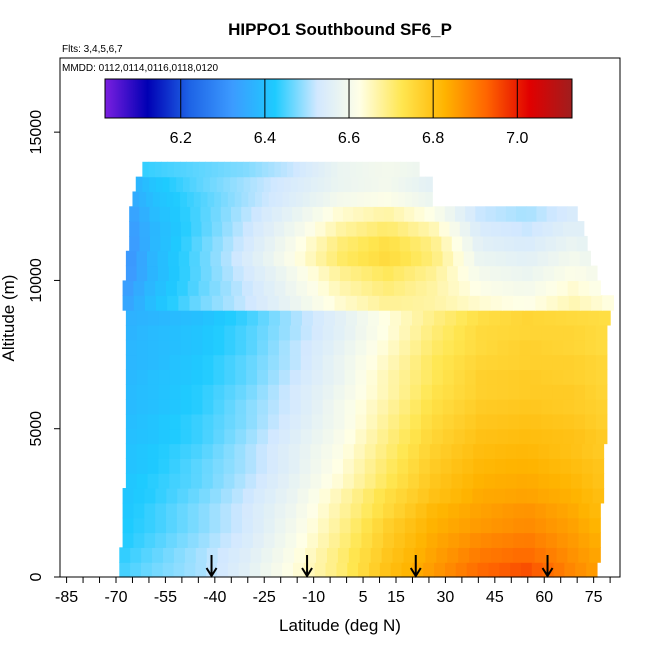 Image resolution: width=650 pixels, height=650 pixels. I want to click on flight-marker-arrowhead, so click(415, 572).